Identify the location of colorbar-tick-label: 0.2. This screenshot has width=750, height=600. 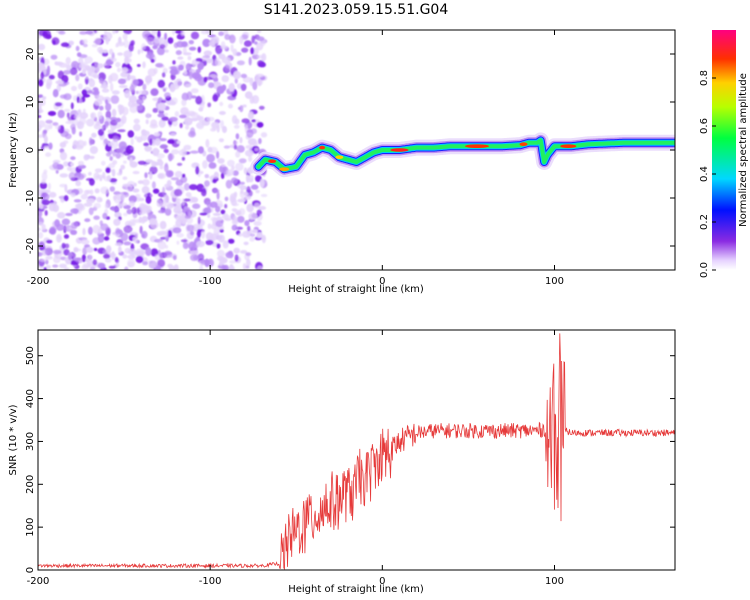
(704, 222).